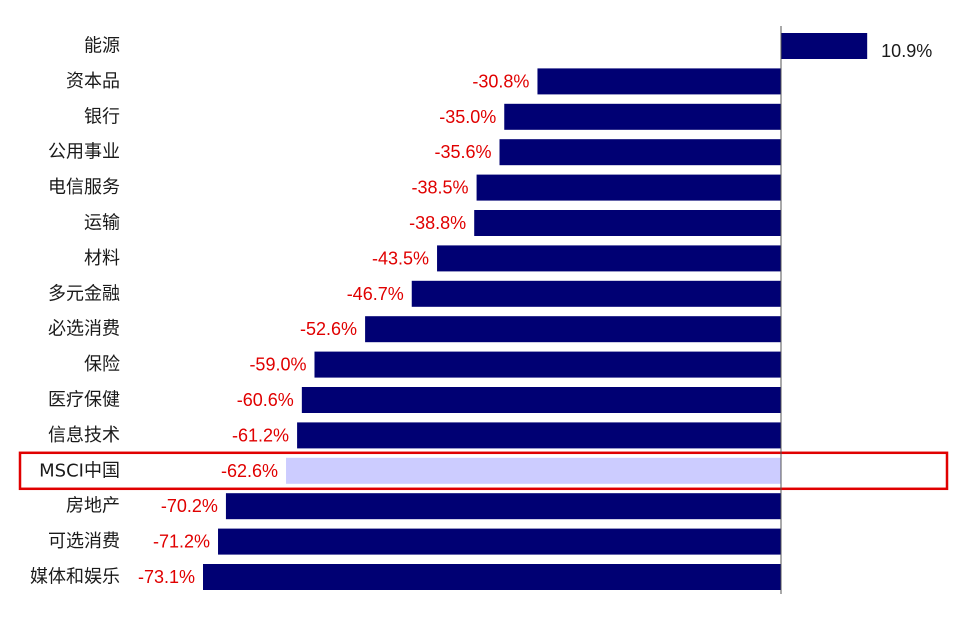 The width and height of the screenshot is (976, 624). Describe the element at coordinates (84, 435) in the screenshot. I see `category-label: 信息技术` at that location.